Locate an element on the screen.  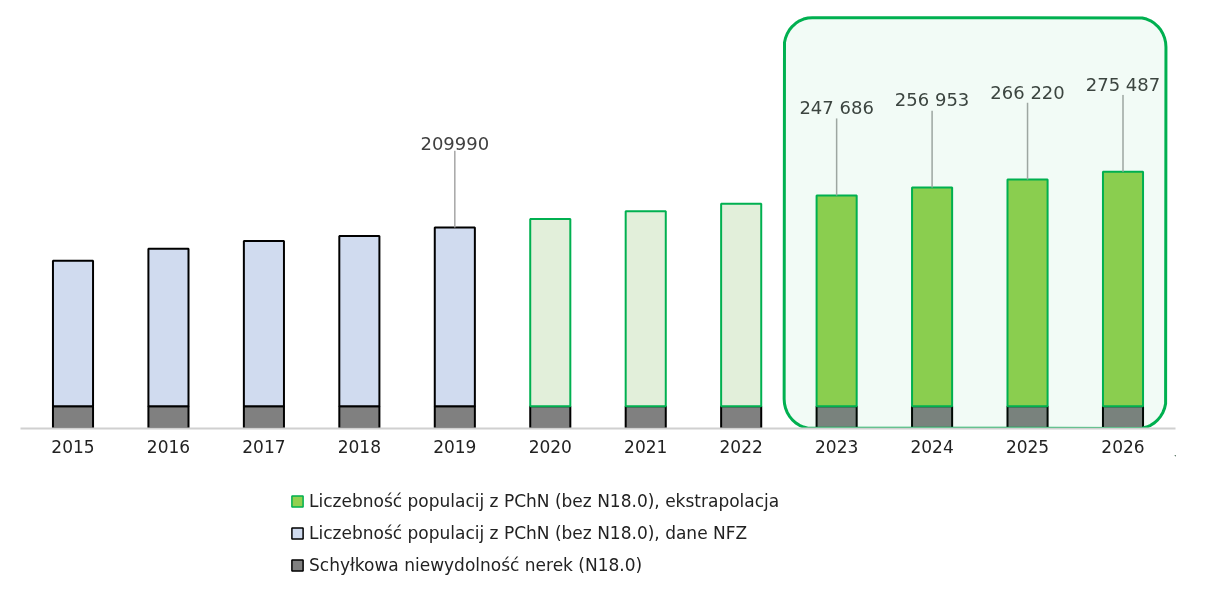
data-label: 247 686 is located at coordinates (836, 108).